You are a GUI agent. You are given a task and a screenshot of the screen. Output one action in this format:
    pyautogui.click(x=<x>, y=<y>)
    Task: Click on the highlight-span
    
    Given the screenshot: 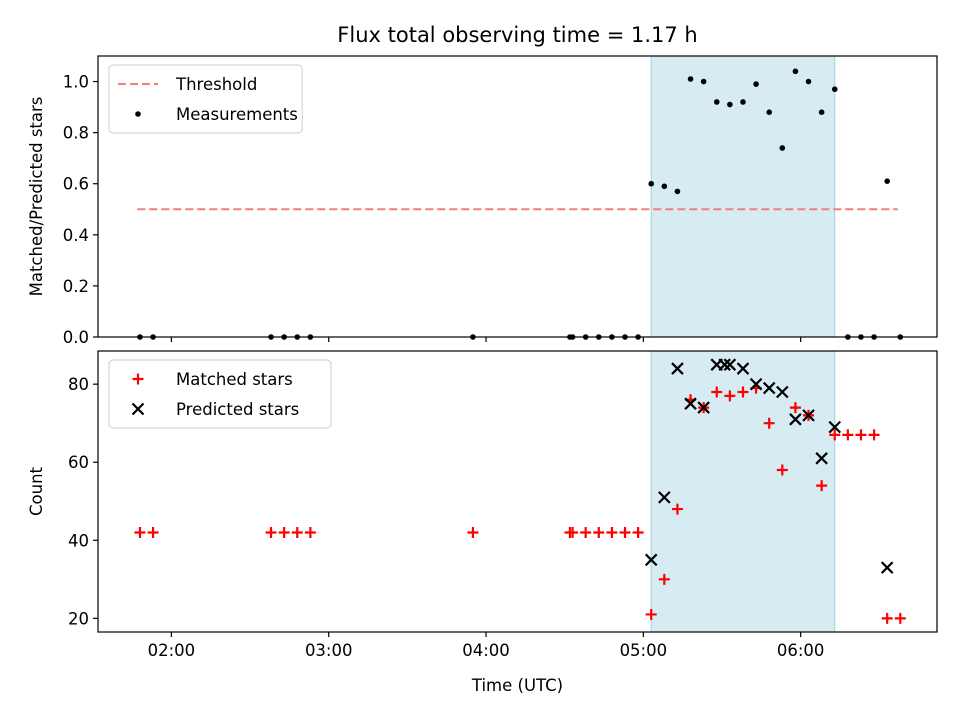 What is the action you would take?
    pyautogui.click(x=743, y=196)
    